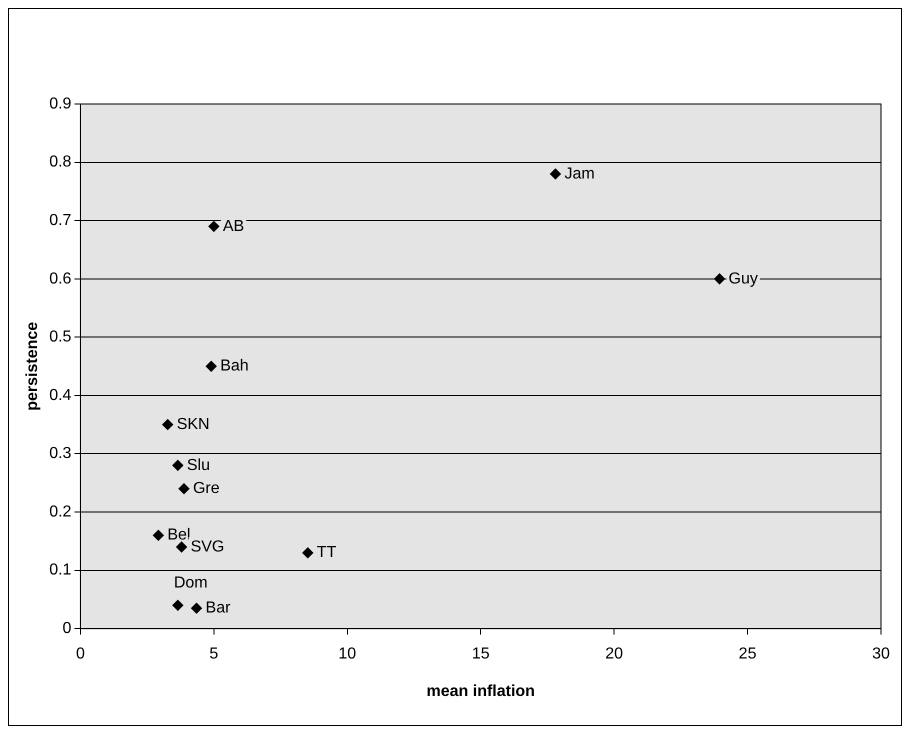  I want to click on y-tick-label: 0.4, so click(60, 395).